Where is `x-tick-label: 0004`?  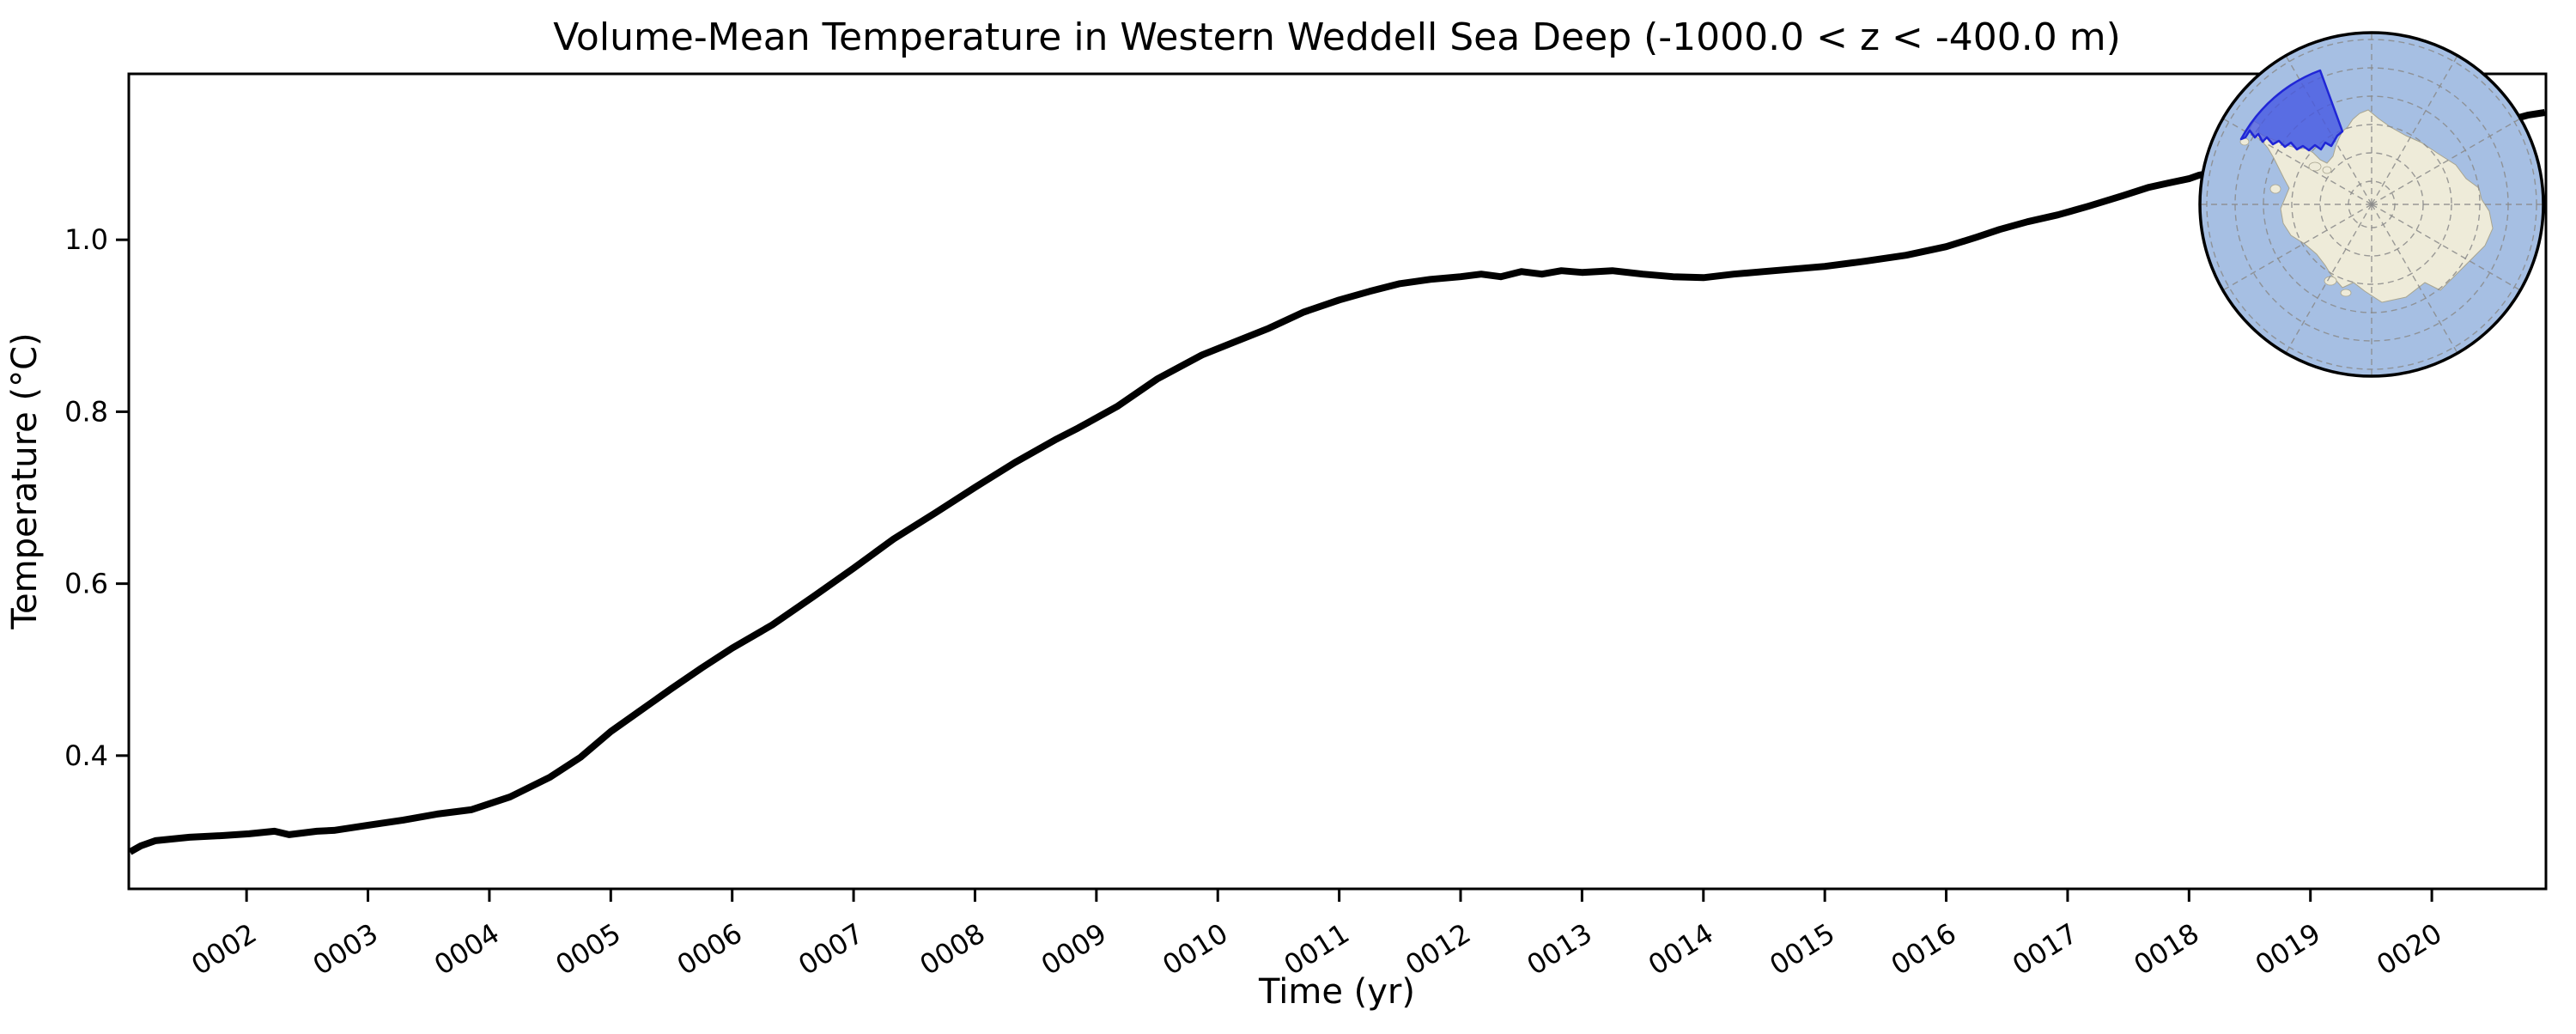
x-tick-label: 0004 is located at coordinates (466, 949).